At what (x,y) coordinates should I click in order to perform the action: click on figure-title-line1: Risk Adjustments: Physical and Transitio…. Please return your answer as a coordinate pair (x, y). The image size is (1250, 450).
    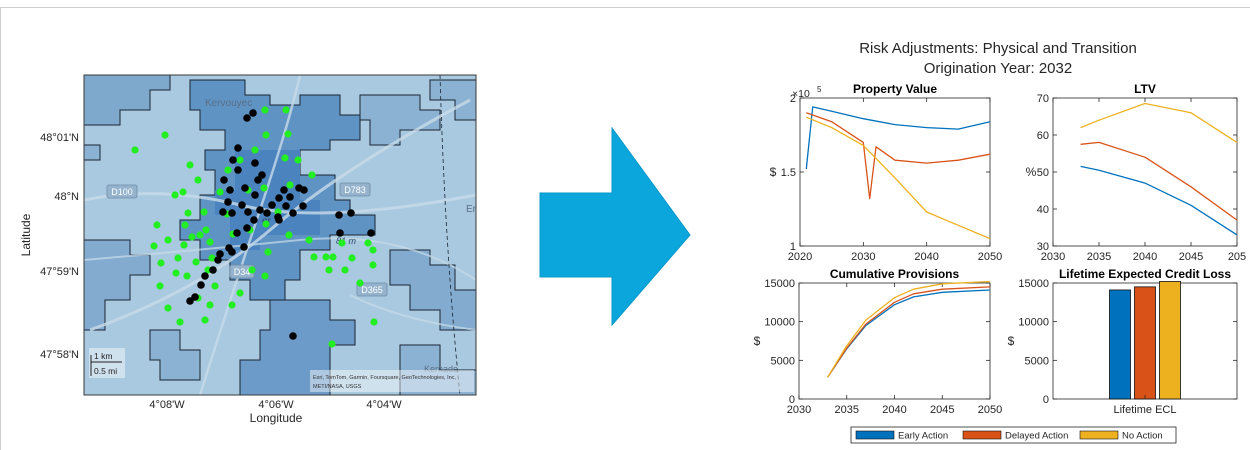
    Looking at the image, I should click on (998, 48).